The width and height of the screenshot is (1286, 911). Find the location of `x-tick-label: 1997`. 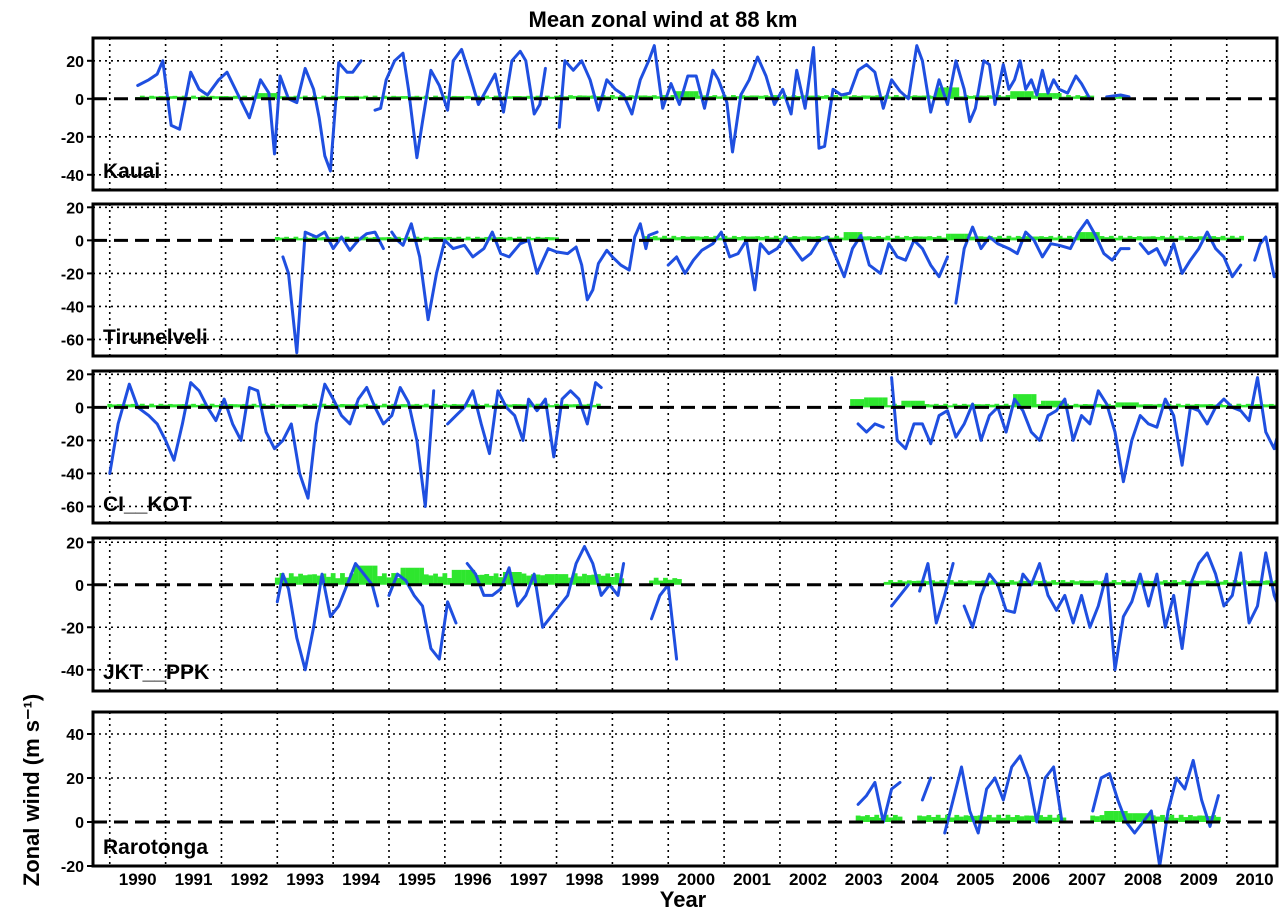

x-tick-label: 1997 is located at coordinates (529, 879).